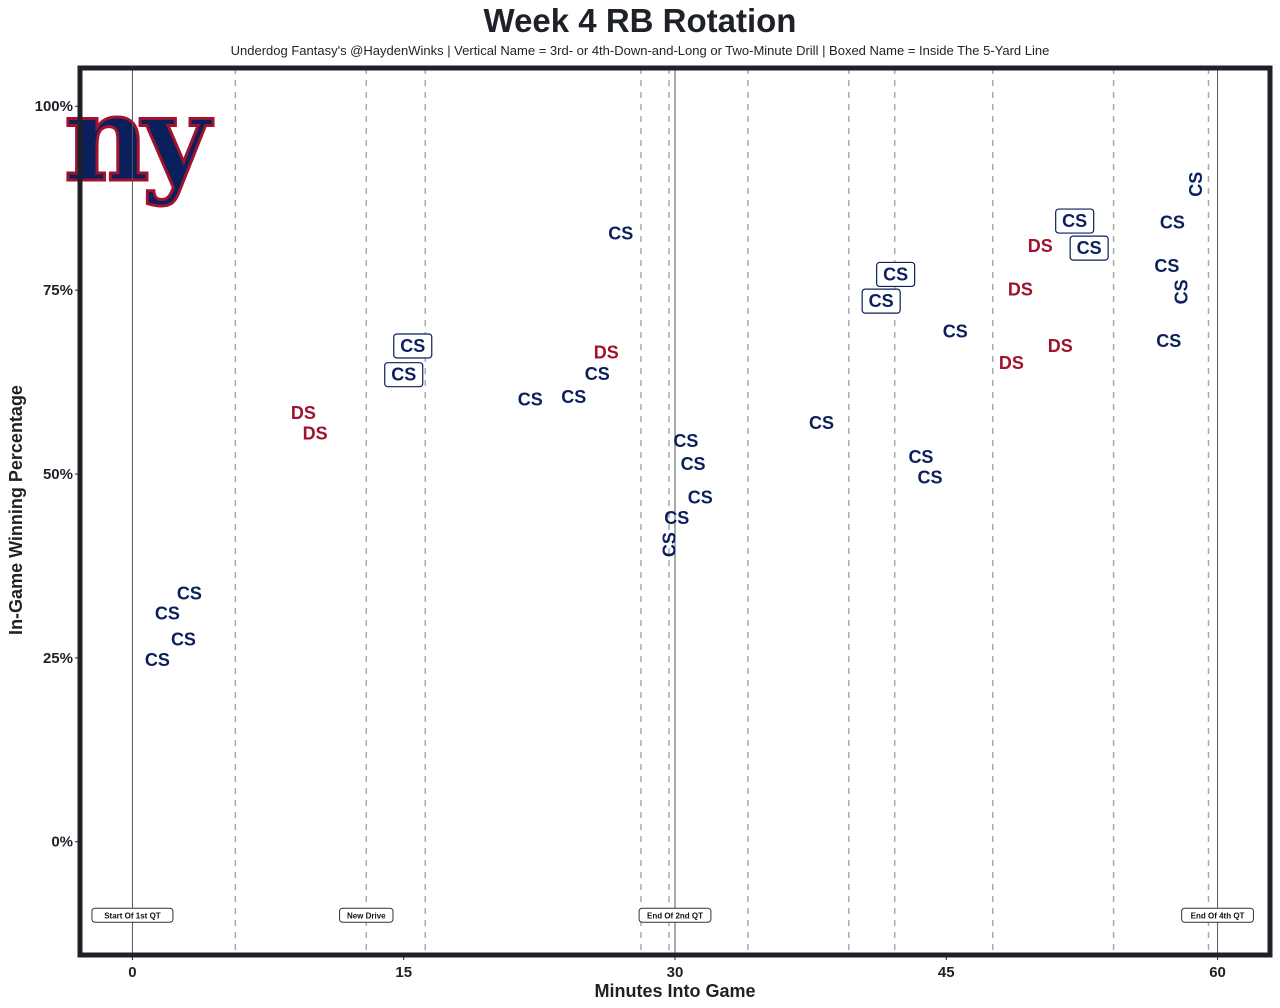  I want to click on annotation-label: New Drive, so click(366, 915).